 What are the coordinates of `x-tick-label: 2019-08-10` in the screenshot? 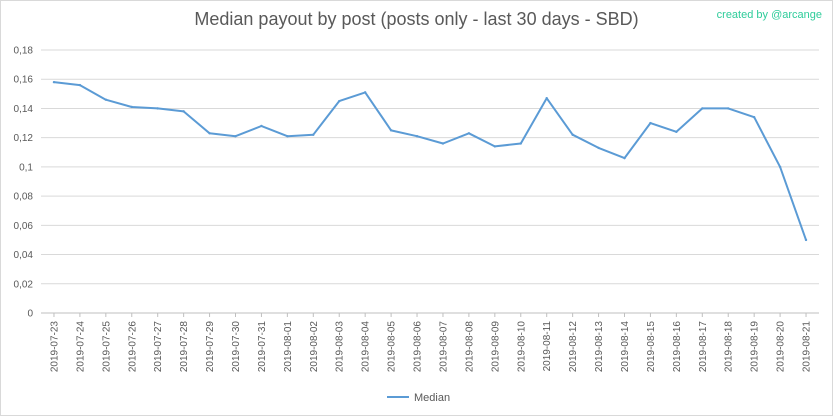 It's located at (521, 347).